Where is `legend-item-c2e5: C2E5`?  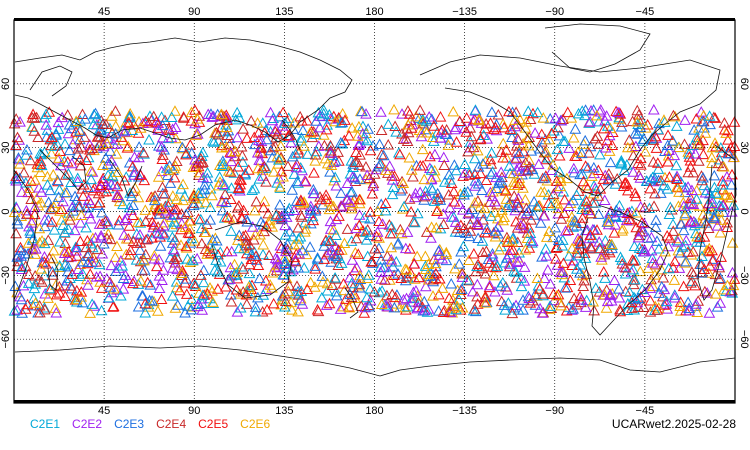
legend-item-c2e5: C2E5 is located at coordinates (213, 424).